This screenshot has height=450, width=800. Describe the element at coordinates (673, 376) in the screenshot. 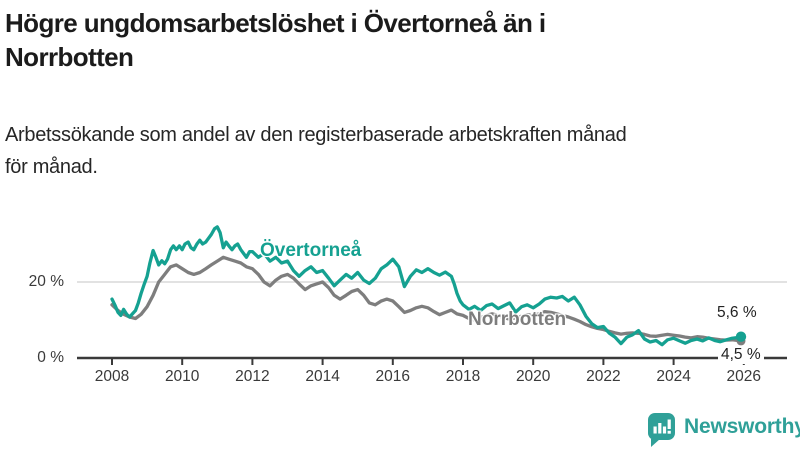

I see `x-tick-label-2024: 2024` at that location.